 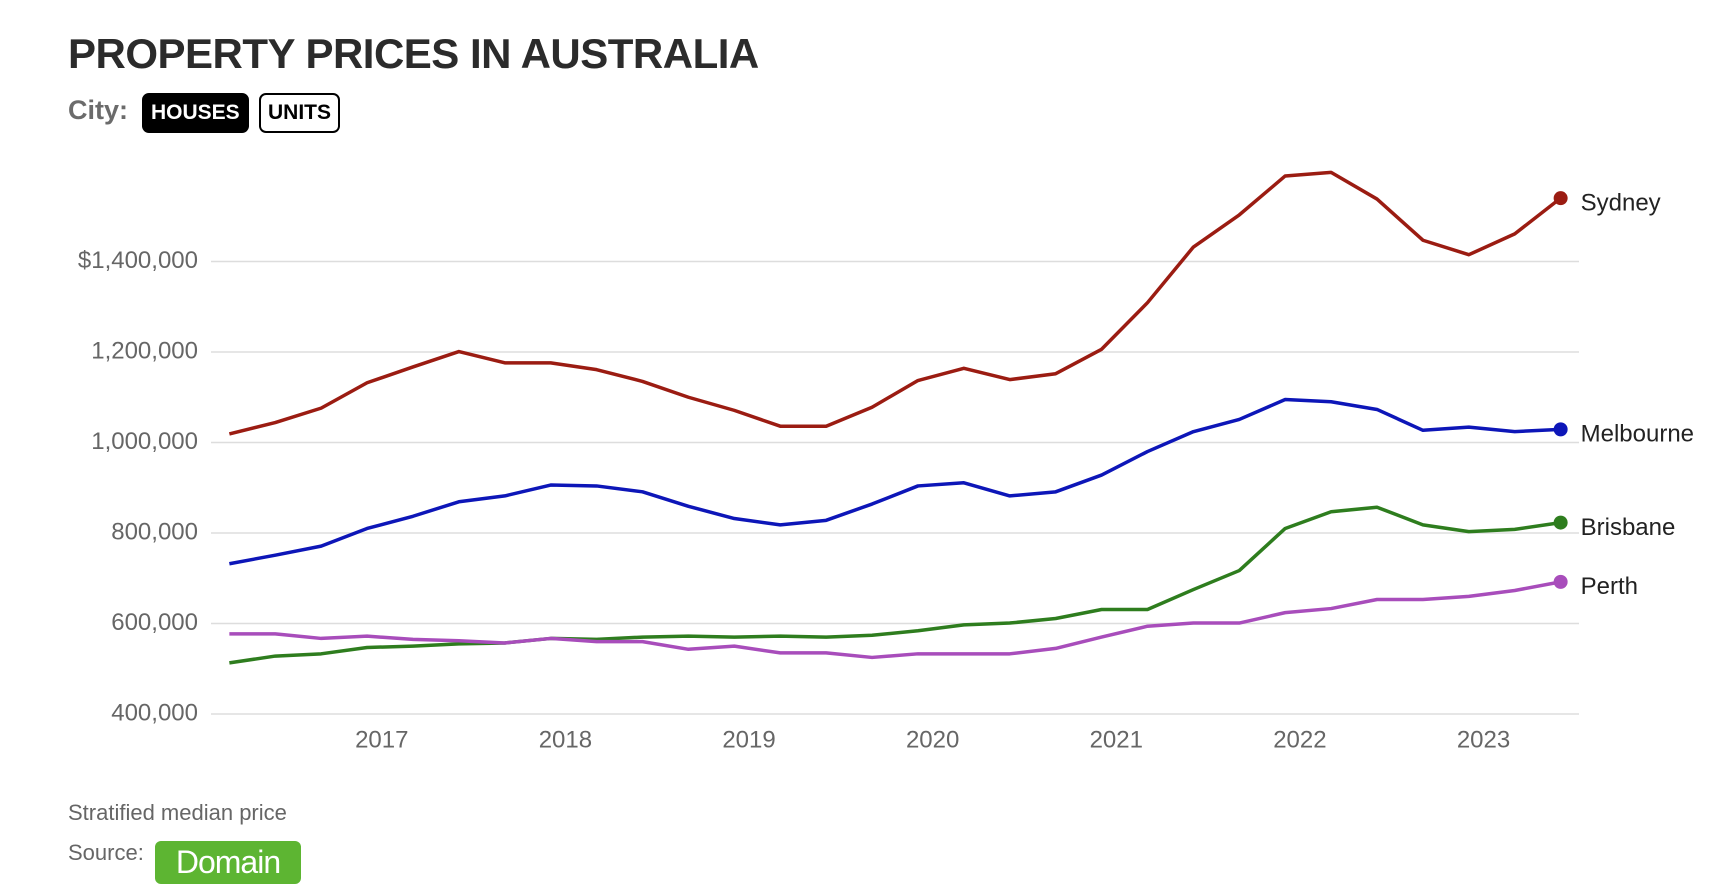 What do you see at coordinates (1116, 739) in the screenshot?
I see `x-tick-label: 2021` at bounding box center [1116, 739].